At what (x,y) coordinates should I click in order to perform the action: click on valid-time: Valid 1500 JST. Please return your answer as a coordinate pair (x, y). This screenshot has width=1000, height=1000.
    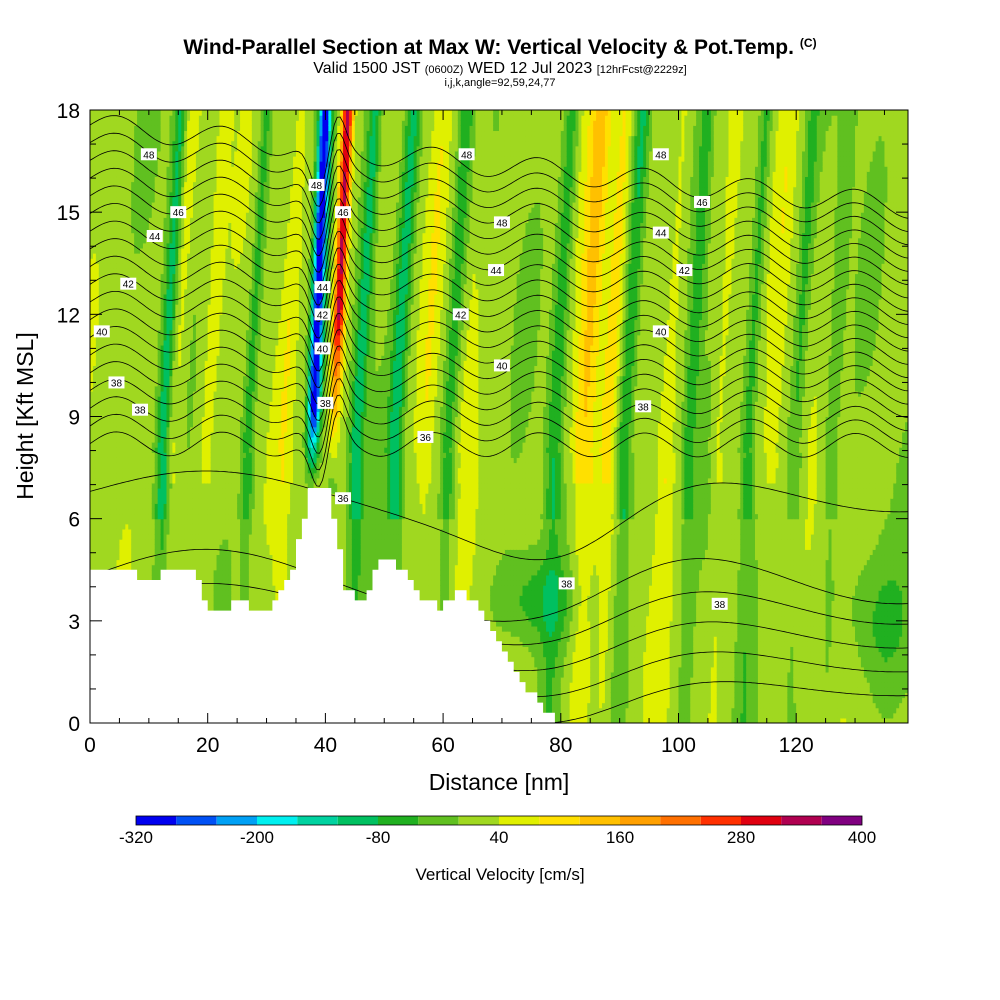
    Looking at the image, I should click on (366, 68).